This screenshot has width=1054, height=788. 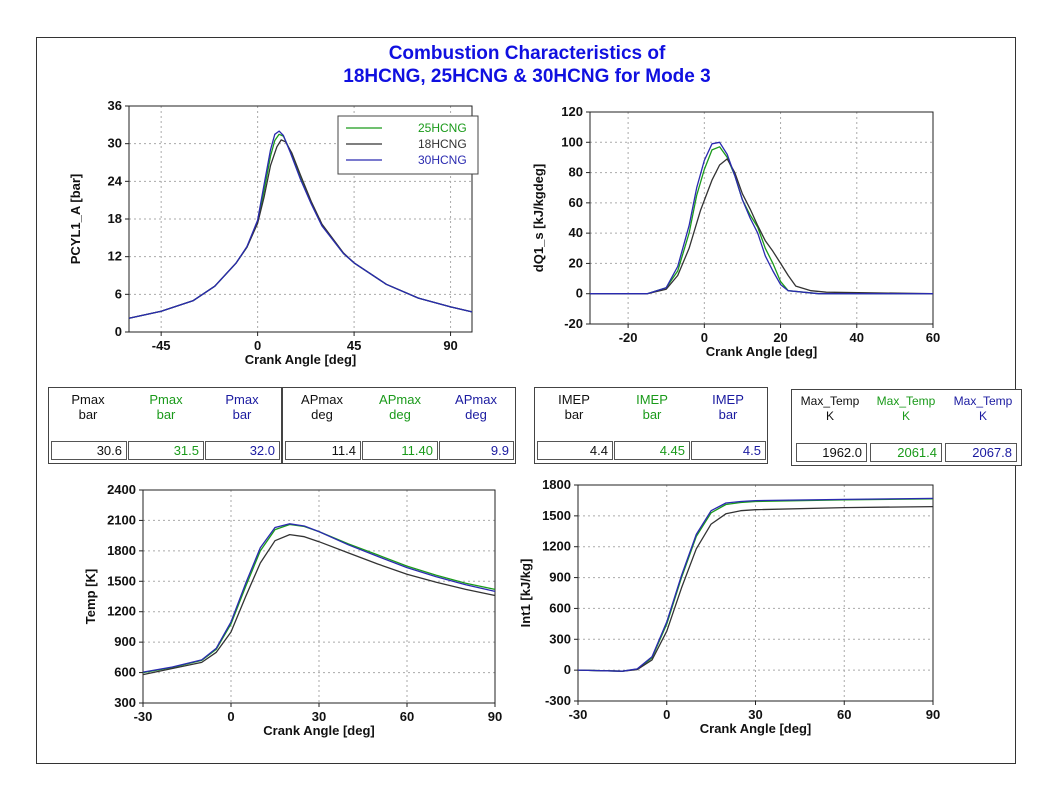 What do you see at coordinates (115, 256) in the screenshot?
I see `y-tick-label: 12` at bounding box center [115, 256].